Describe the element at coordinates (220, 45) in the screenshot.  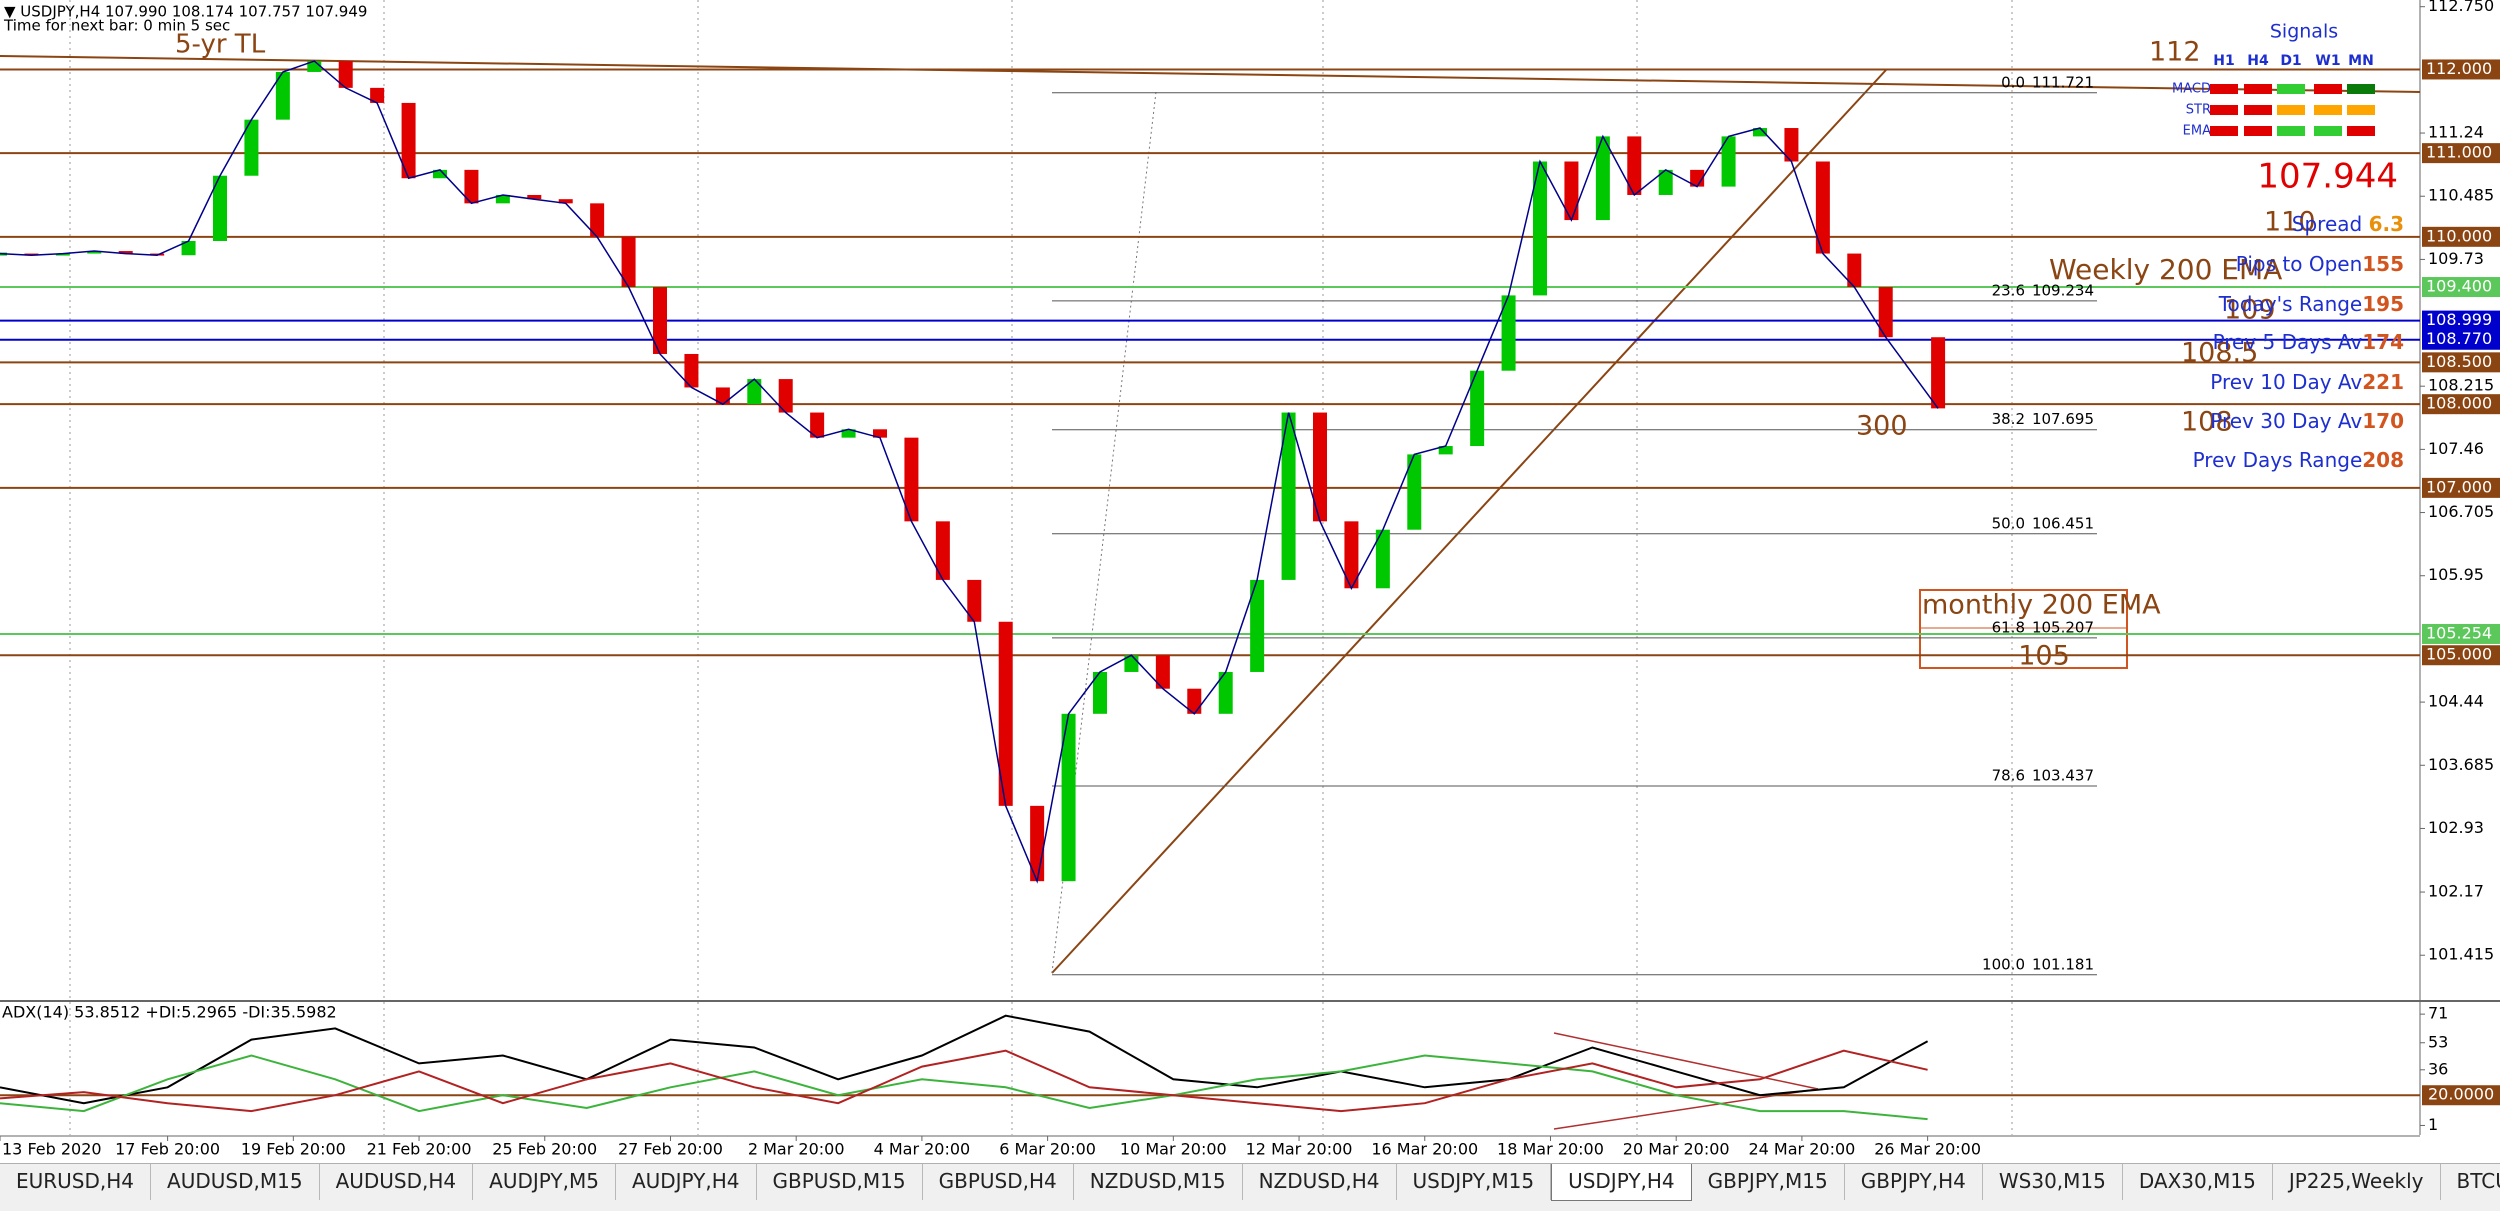
I see `annotation: 5-yr TL` at that location.